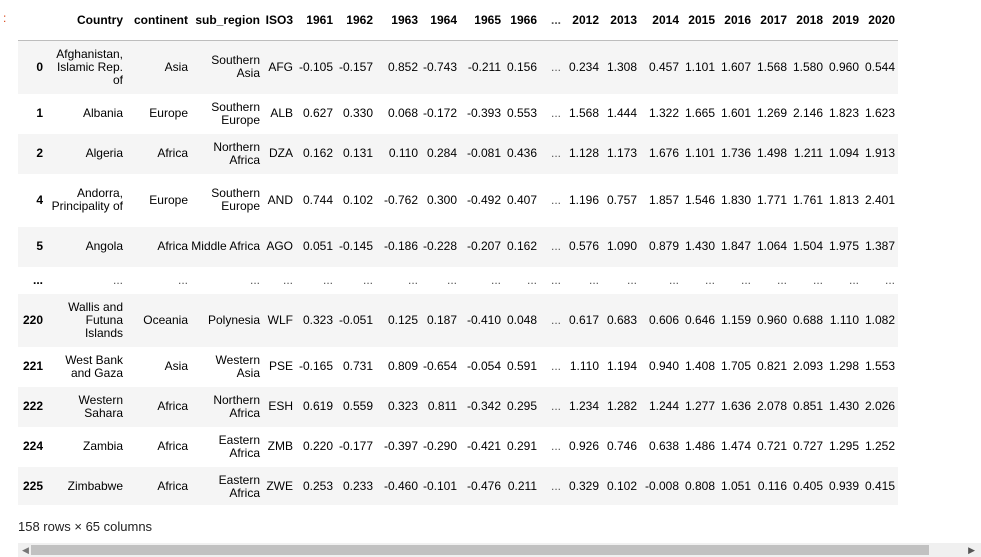 The image size is (981, 557). Describe the element at coordinates (880, 407) in the screenshot. I see `table-cell: 2.026` at that location.